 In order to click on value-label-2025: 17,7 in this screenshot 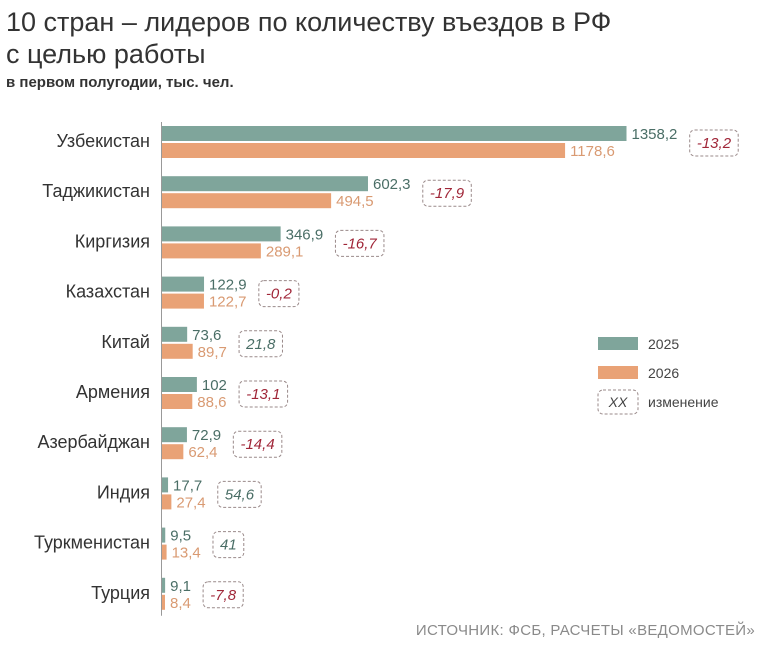, I will do `click(187, 485)`.